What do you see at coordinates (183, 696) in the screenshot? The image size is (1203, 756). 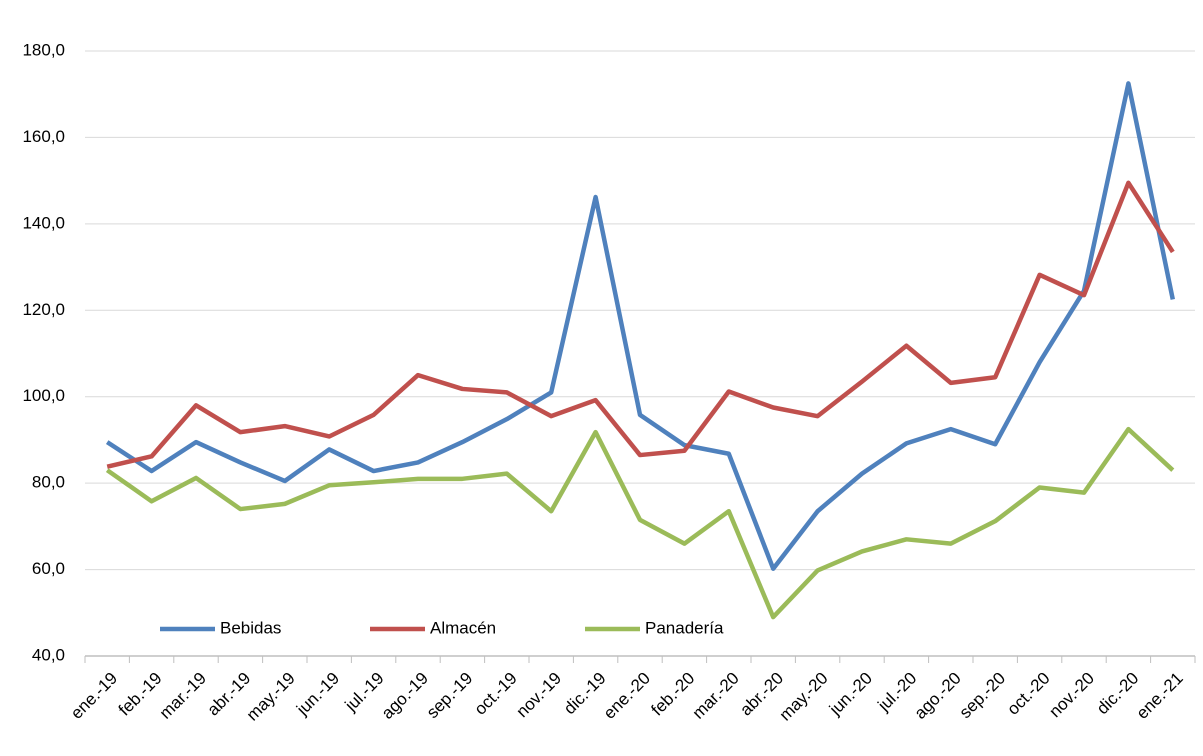 I see `x-tick-label: mar.-19` at bounding box center [183, 696].